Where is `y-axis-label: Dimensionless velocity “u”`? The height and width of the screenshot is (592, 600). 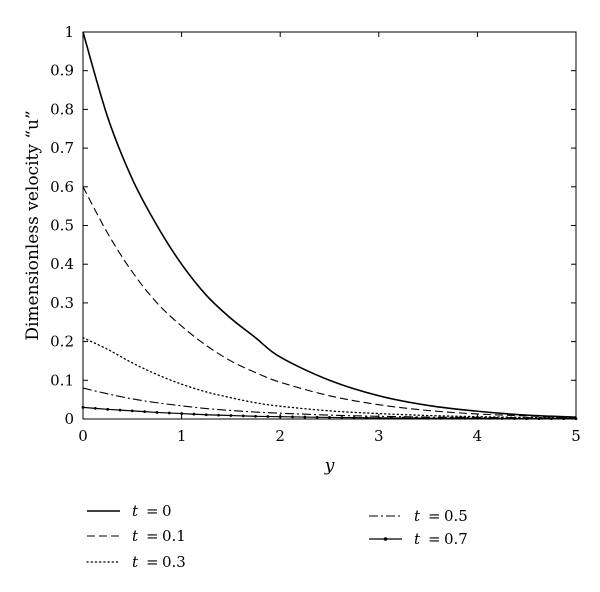 y-axis-label: Dimensionless velocity “u” is located at coordinates (33, 225).